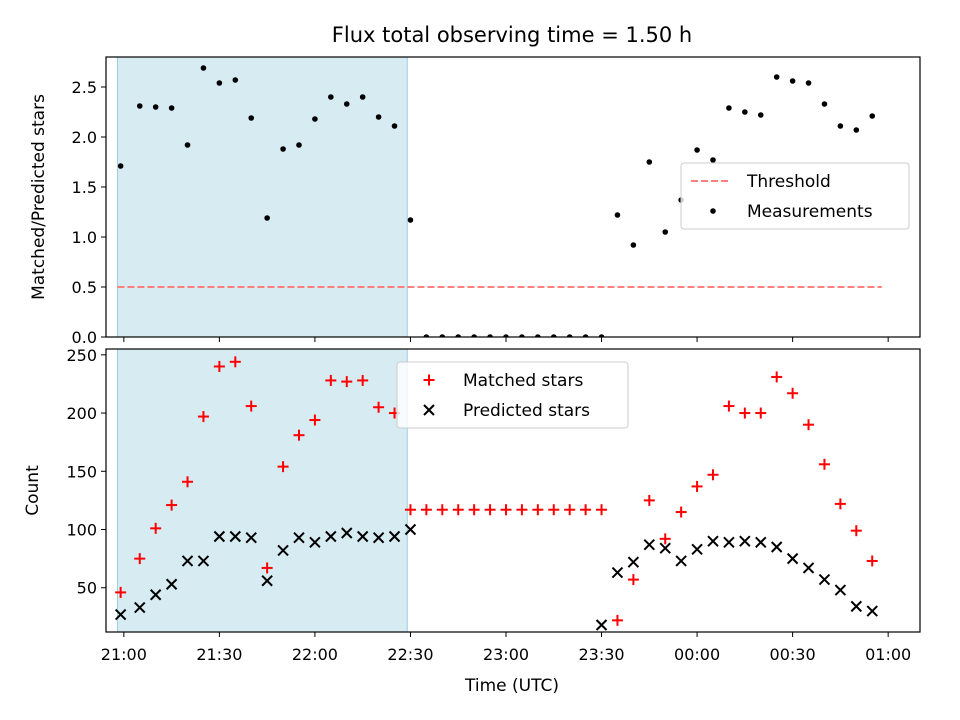  What do you see at coordinates (84, 287) in the screenshot?
I see `y-tick-label: 0.5` at bounding box center [84, 287].